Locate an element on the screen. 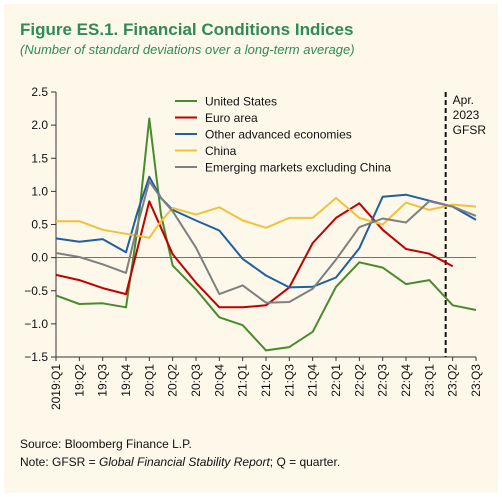 This screenshot has width=502, height=497. y-tick-label: 2.5 is located at coordinates (39, 92).